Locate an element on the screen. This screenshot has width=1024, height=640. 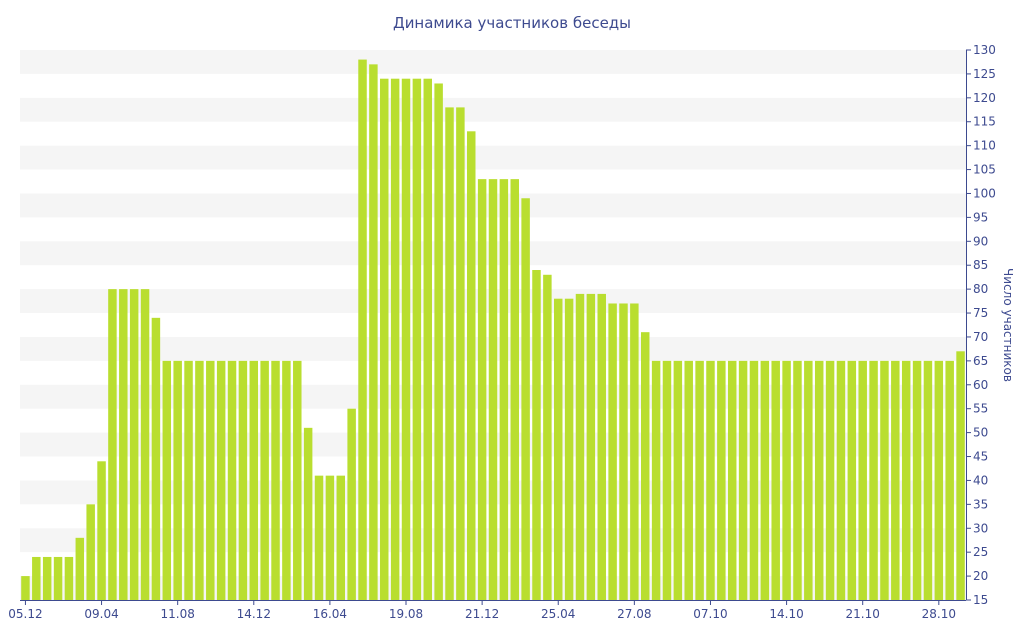
x-tick-label: 27.08 is located at coordinates (634, 614).